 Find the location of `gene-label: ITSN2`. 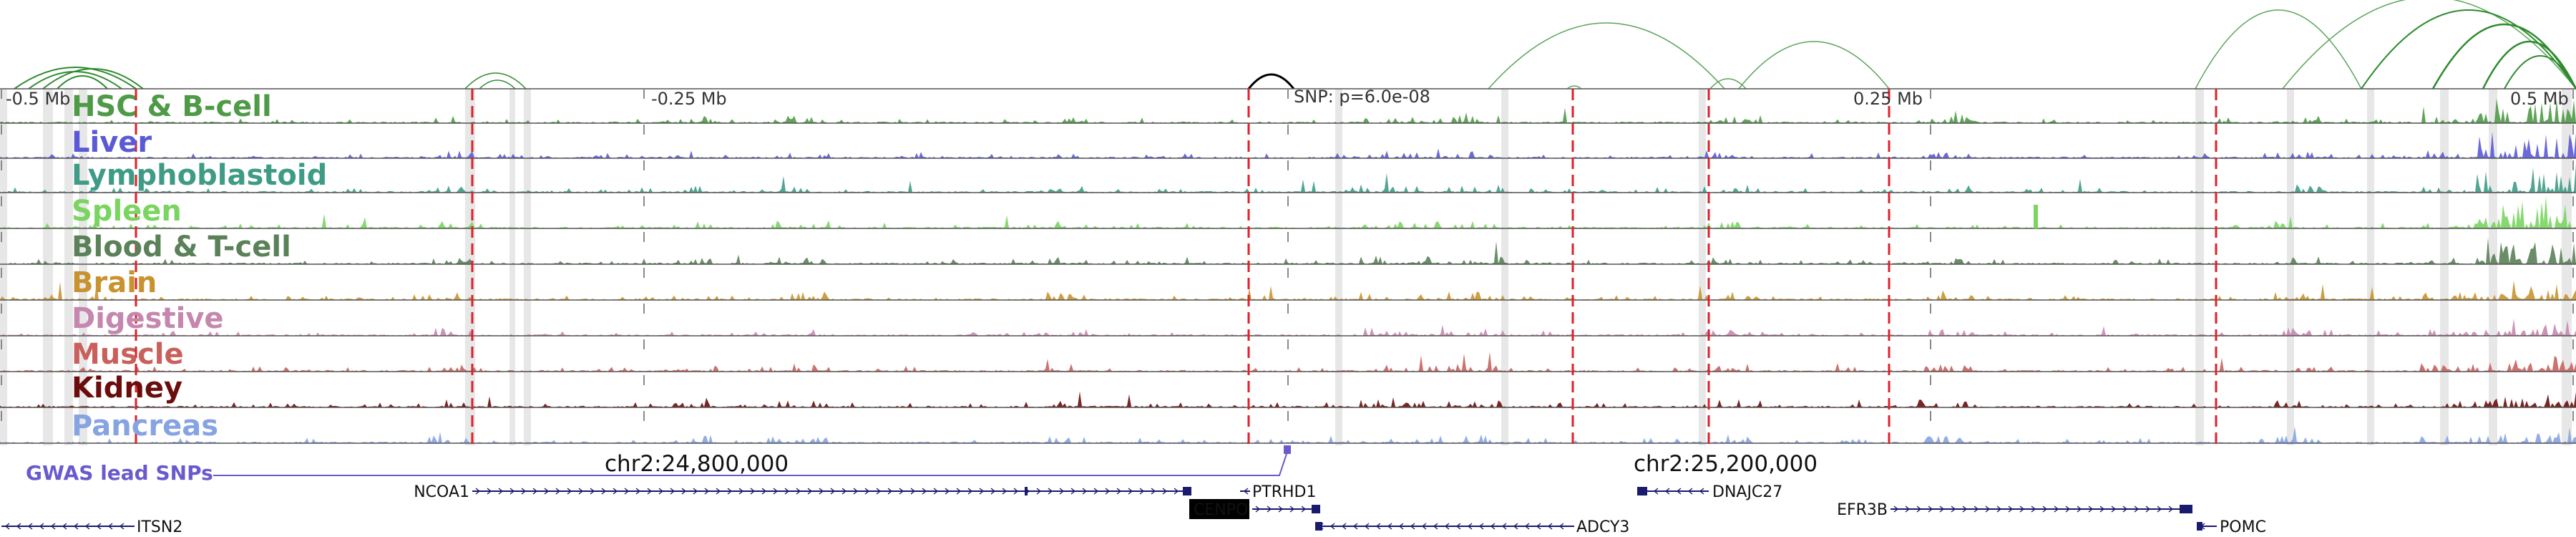

gene-label: ITSN2 is located at coordinates (159, 527).